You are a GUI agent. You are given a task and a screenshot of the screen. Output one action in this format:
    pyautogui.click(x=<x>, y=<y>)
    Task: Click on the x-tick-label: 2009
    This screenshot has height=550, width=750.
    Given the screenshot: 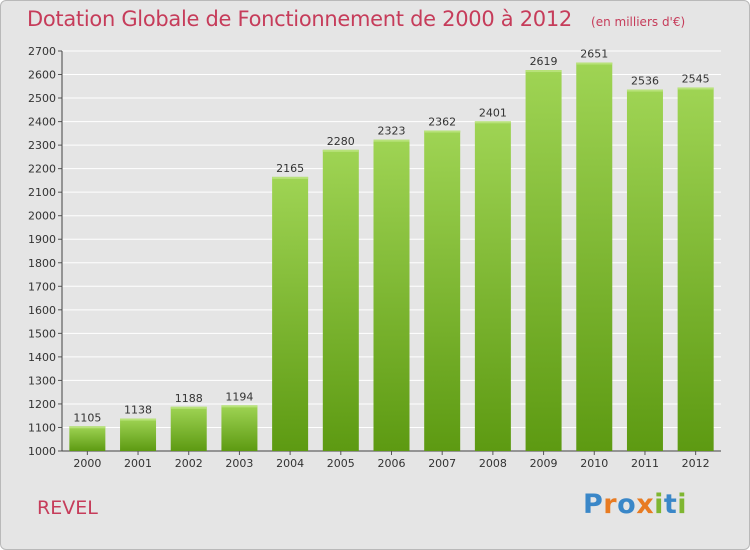 What is the action you would take?
    pyautogui.click(x=544, y=463)
    